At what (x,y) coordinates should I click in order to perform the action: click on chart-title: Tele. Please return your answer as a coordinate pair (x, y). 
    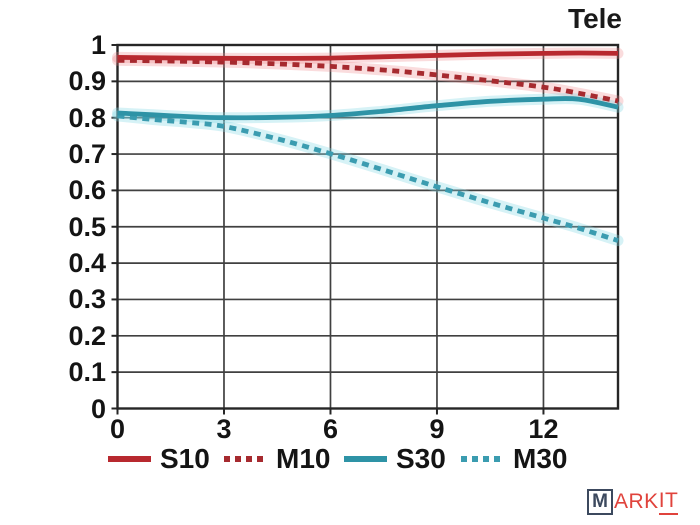
    Looking at the image, I should click on (595, 18).